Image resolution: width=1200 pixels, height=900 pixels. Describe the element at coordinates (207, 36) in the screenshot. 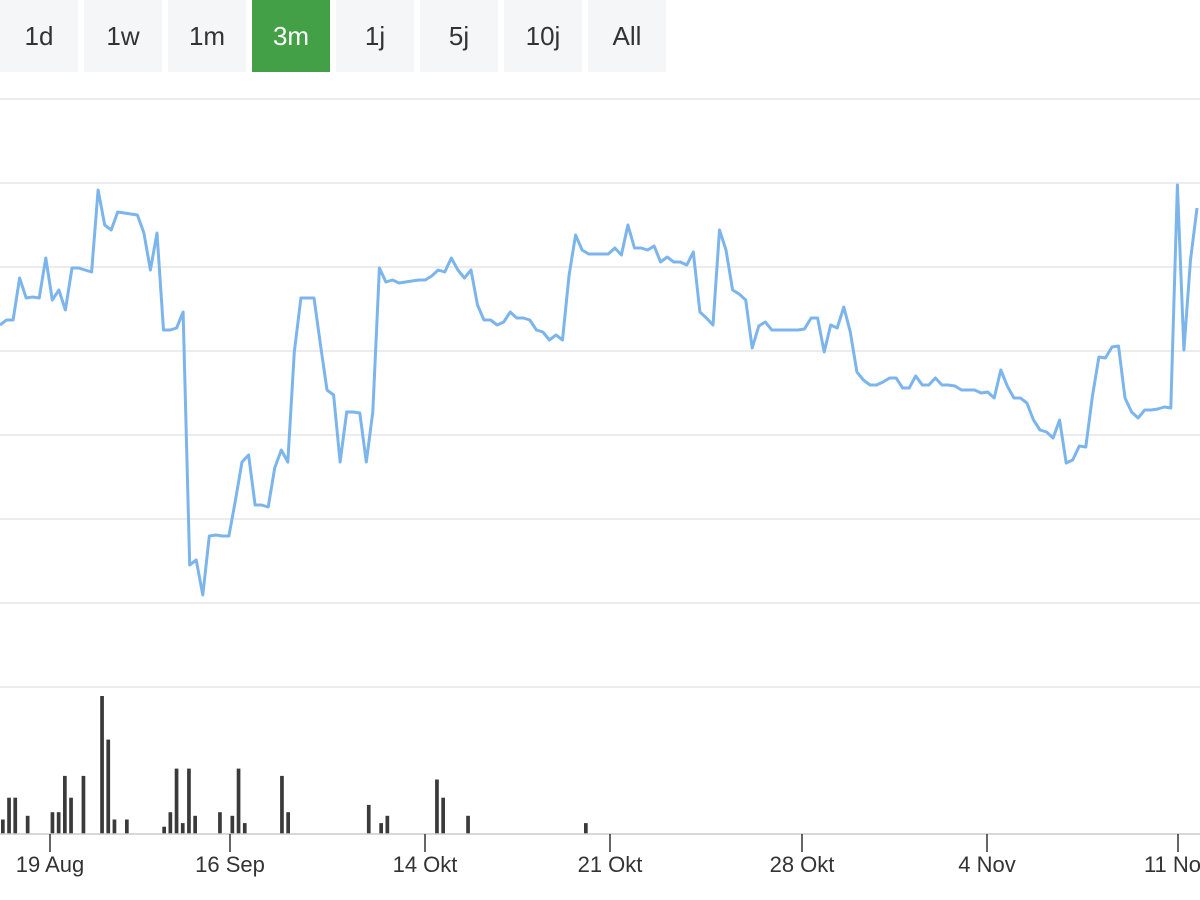

I see `range-button-1m: 1m` at that location.